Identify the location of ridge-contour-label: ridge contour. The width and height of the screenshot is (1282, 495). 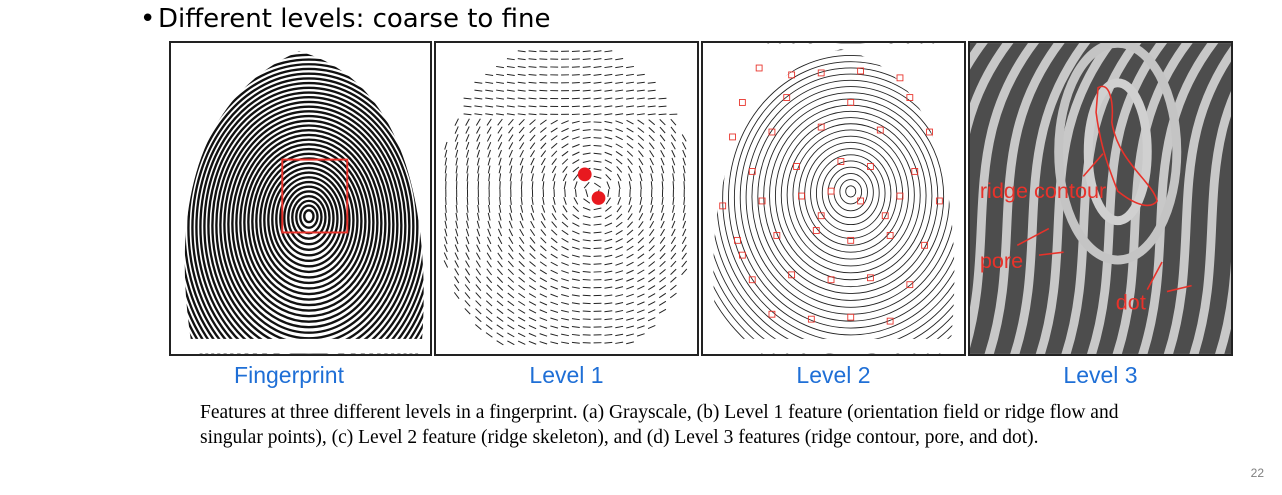
(1043, 190).